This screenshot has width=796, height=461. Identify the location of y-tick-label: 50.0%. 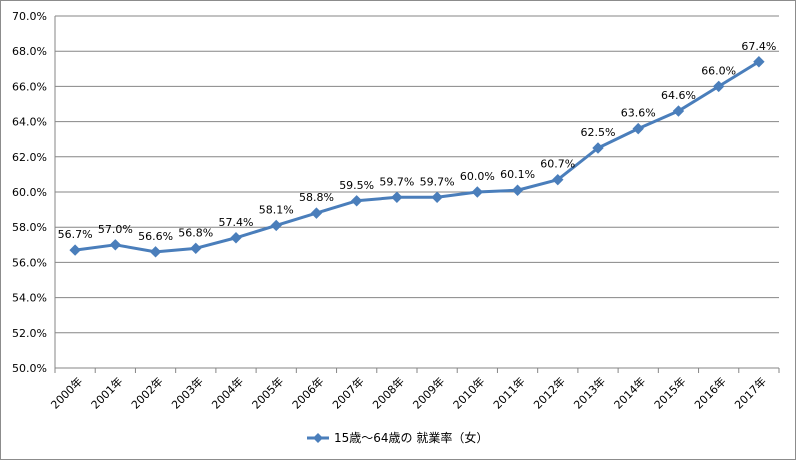
(29, 368).